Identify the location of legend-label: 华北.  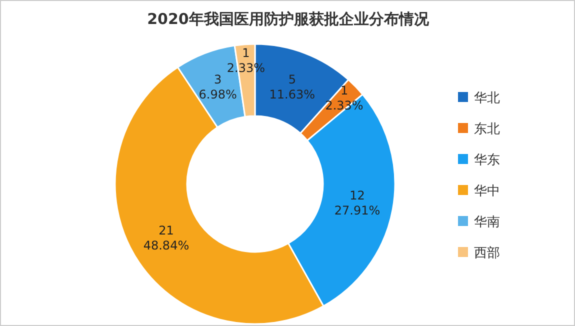
(487, 98).